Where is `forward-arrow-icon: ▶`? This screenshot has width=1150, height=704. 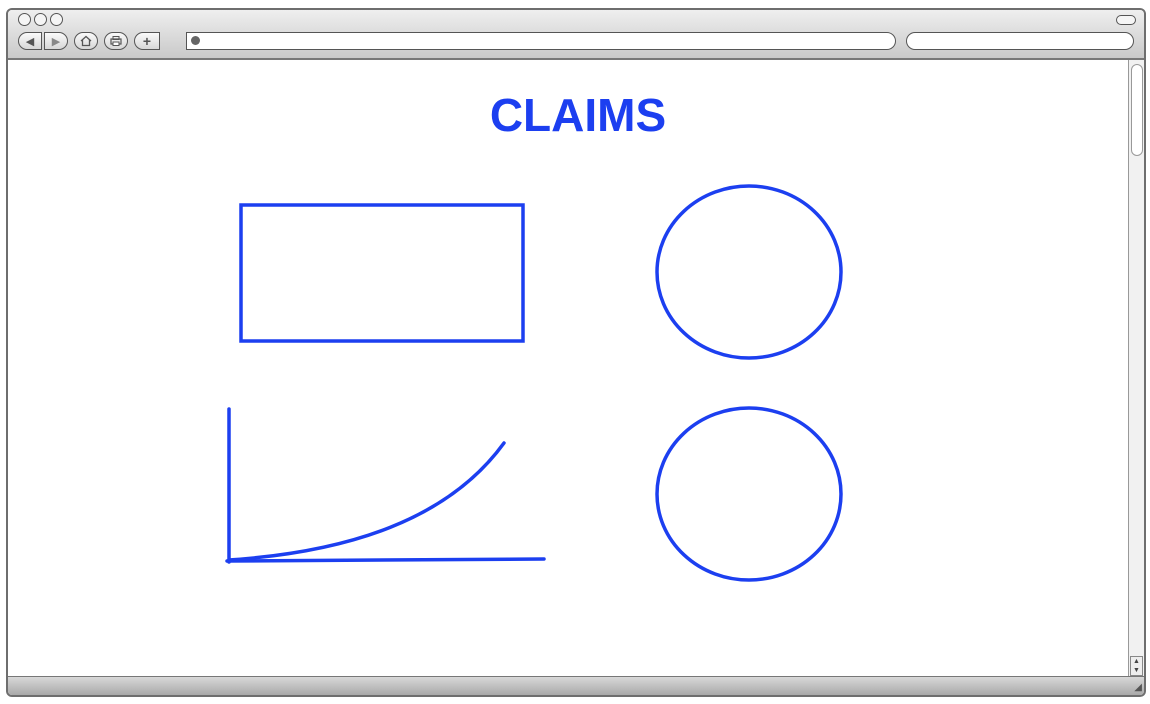 forward-arrow-icon: ▶ is located at coordinates (56, 41).